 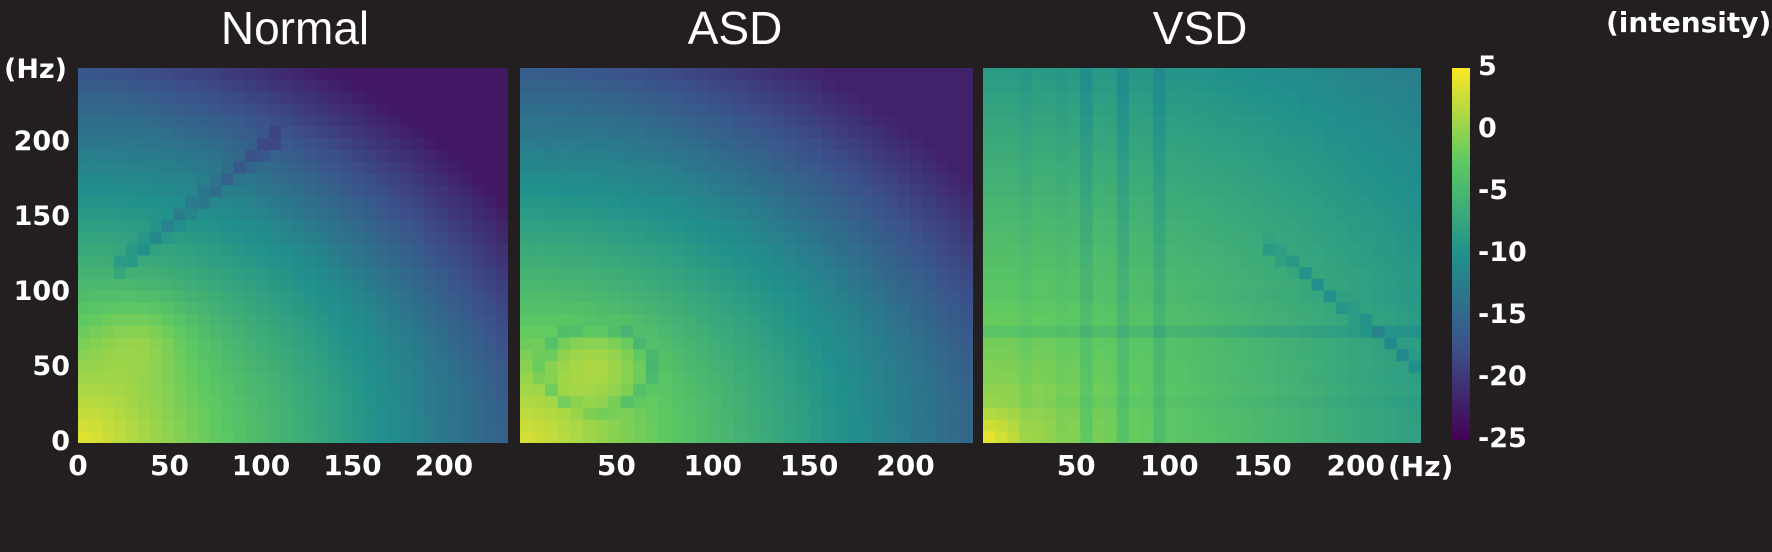 What do you see at coordinates (295, 28) in the screenshot?
I see `panel-title-normal: Normal` at bounding box center [295, 28].